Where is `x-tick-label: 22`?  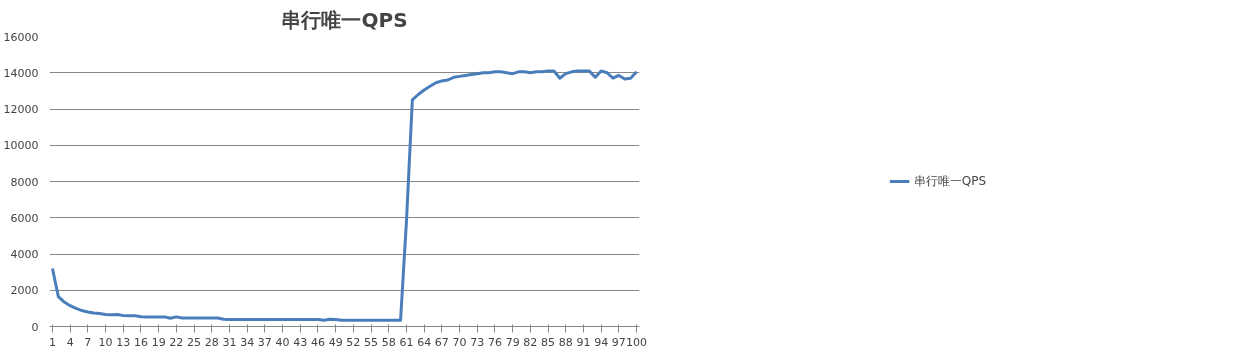 x-tick-label: 22 is located at coordinates (176, 341).